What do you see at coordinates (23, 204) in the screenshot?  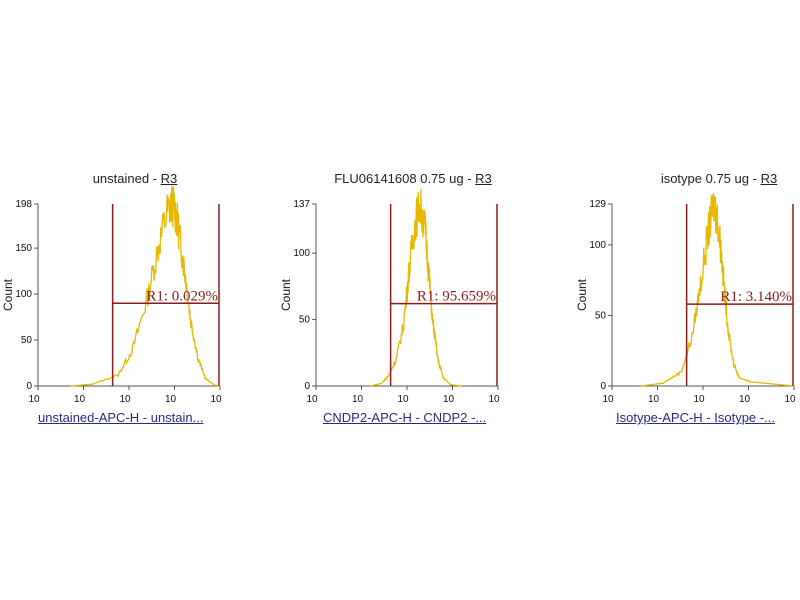 I see `y-tick-label: 198` at bounding box center [23, 204].